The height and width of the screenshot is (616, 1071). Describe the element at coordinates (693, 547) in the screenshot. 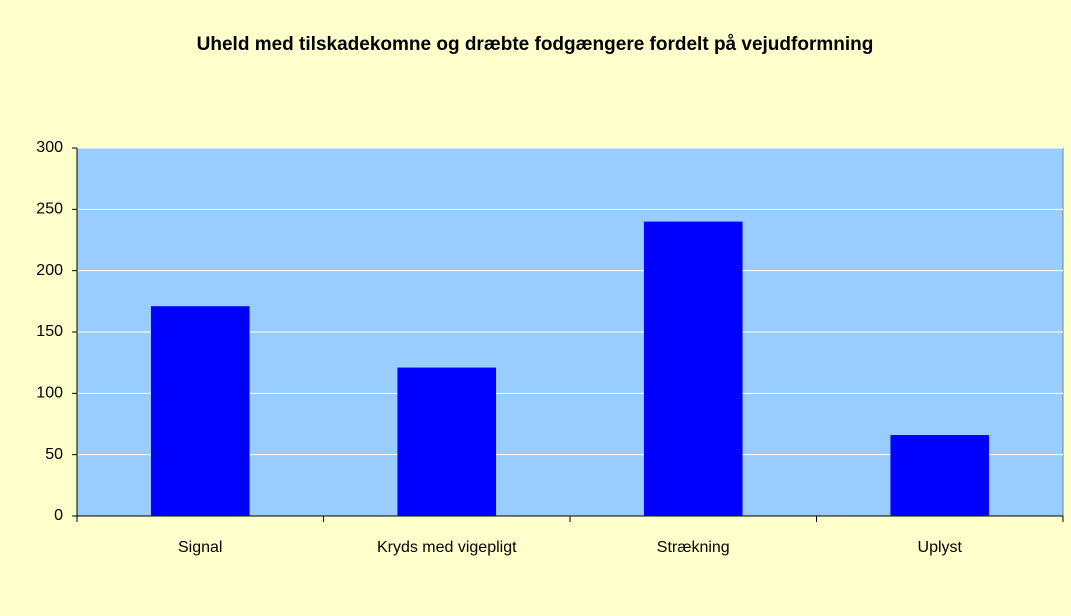

I see `x-tick-label: Strækning` at that location.